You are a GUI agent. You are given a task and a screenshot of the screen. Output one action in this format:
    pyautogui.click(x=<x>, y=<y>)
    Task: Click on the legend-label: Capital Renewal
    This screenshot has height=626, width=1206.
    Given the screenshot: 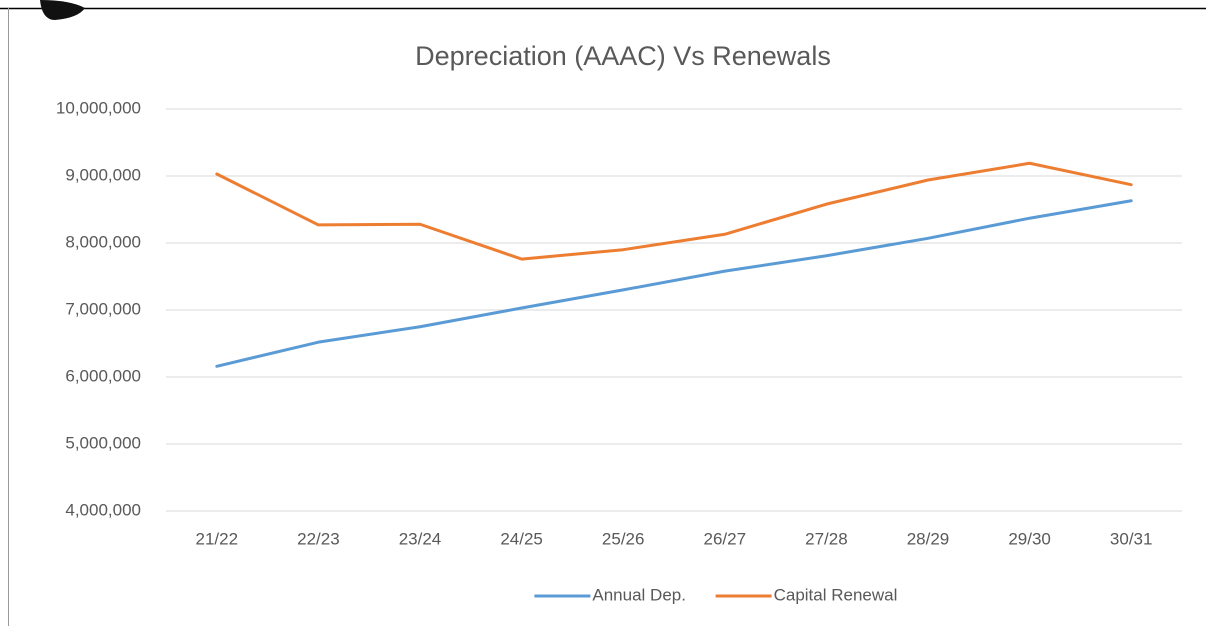 What is the action you would take?
    pyautogui.click(x=836, y=594)
    